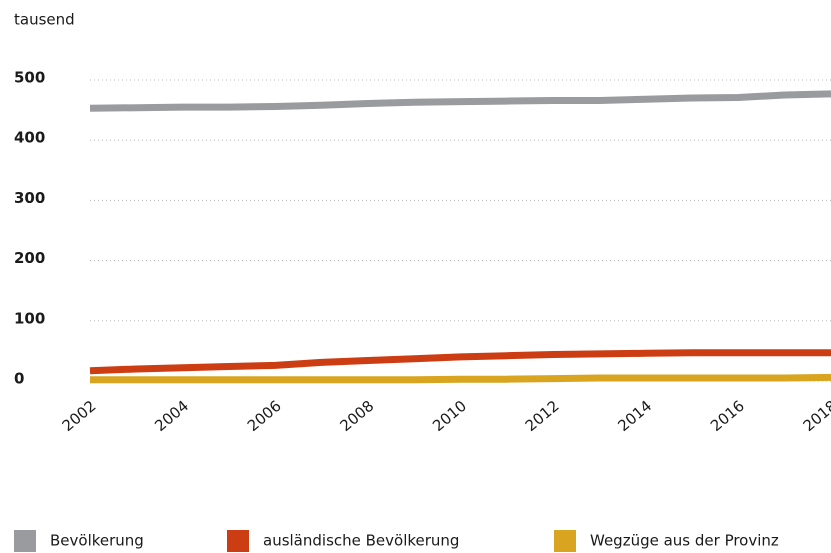 This screenshot has height=553, width=831. Describe the element at coordinates (449, 416) in the screenshot. I see `x-tick-label: 2010` at that location.